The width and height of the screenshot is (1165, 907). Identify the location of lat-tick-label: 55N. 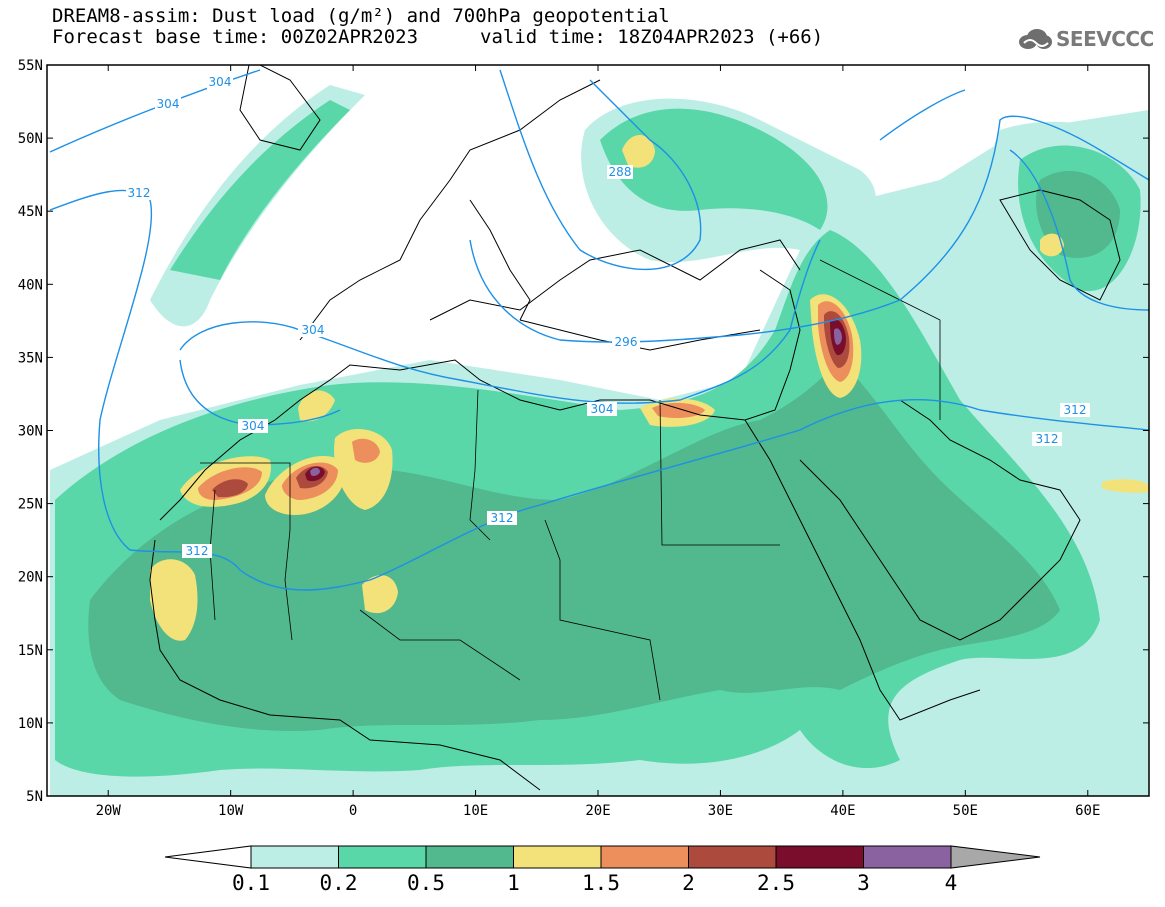
(30, 66).